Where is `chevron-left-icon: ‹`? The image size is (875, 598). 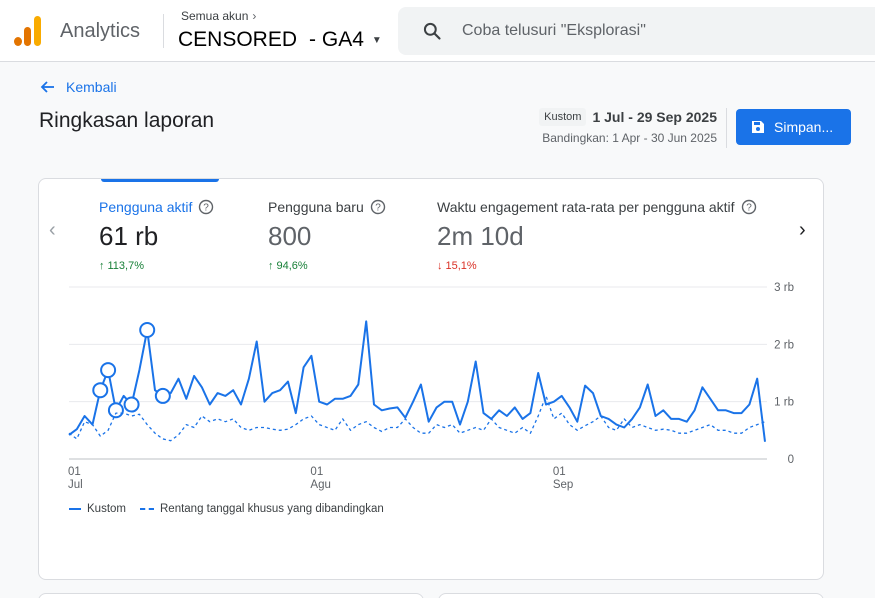 chevron-left-icon: ‹ is located at coordinates (52, 230).